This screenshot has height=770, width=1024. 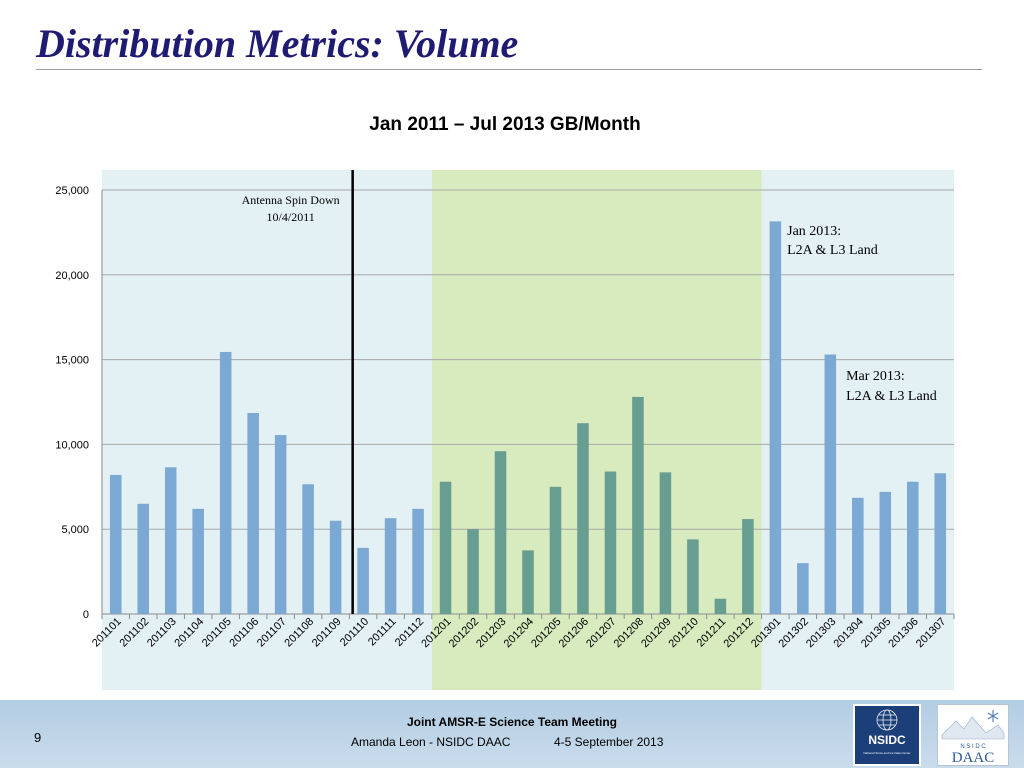 What do you see at coordinates (86, 615) in the screenshot?
I see `y-tick-label: 0` at bounding box center [86, 615].